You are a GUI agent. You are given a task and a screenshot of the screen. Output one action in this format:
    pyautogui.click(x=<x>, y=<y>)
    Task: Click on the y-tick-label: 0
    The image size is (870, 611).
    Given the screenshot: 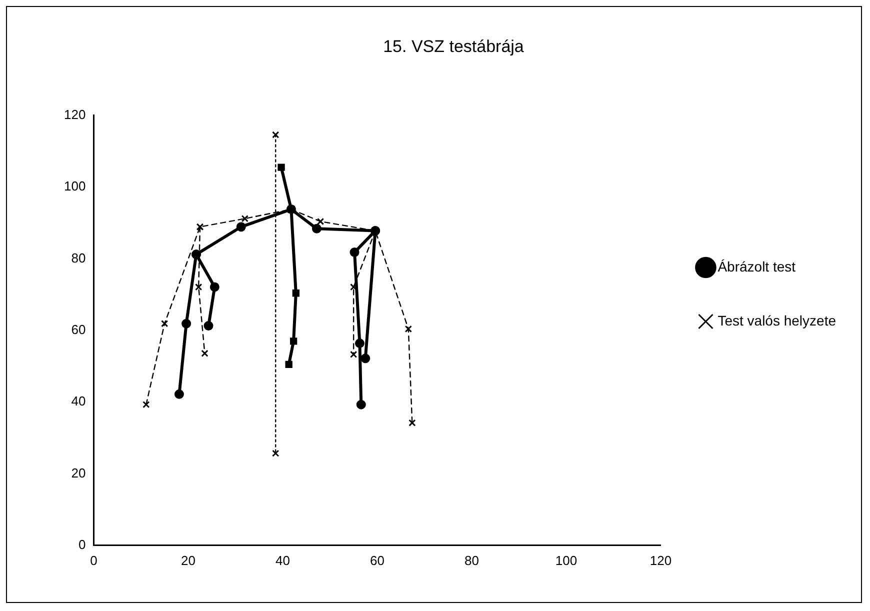 What is the action you would take?
    pyautogui.click(x=82, y=544)
    